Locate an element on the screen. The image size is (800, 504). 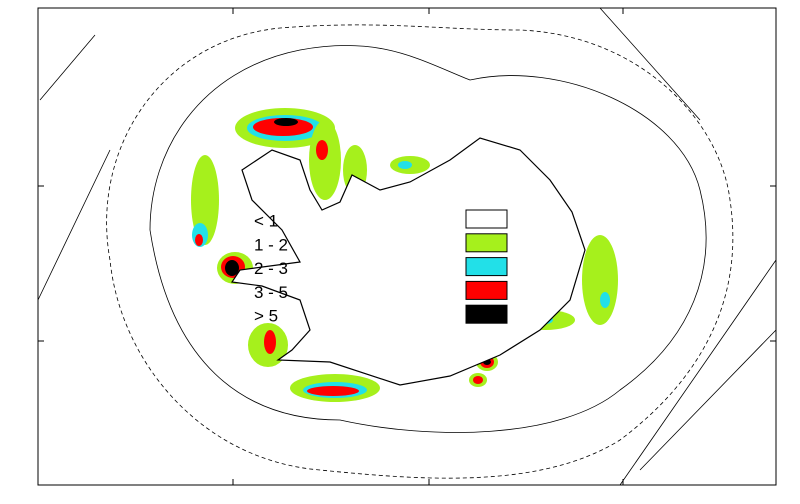
legend-label: 1 - 2 is located at coordinates (271, 244).